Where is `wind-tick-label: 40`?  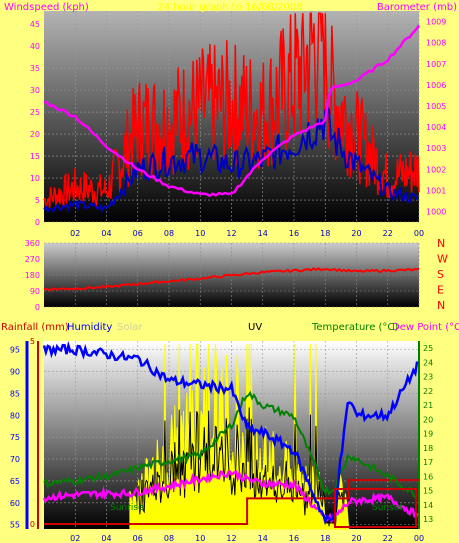
wind-tick-label: 40 is located at coordinates (35, 46).